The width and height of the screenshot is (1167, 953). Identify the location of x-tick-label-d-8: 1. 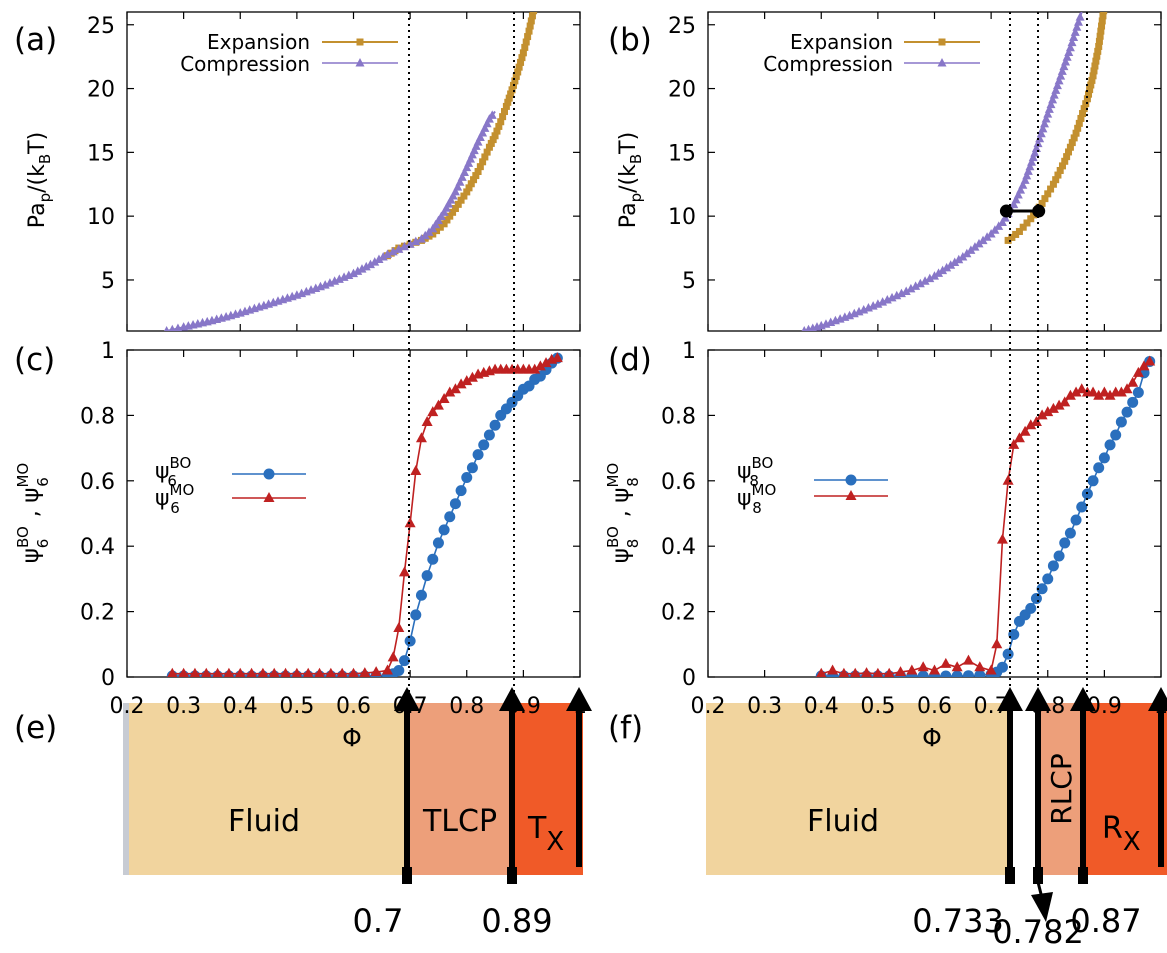
(1160, 706).